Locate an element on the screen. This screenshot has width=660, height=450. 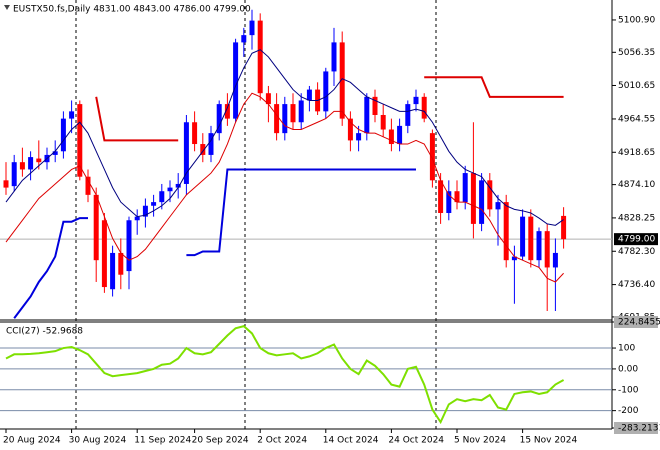
y-tick-label: 100 is located at coordinates (626, 349).